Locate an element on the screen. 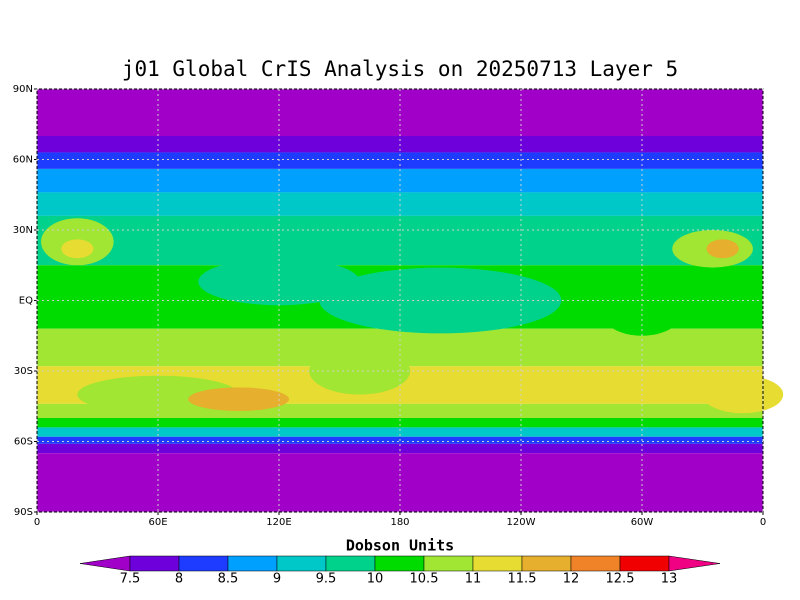 The image size is (800, 600). y-tick-label: EQ is located at coordinates (26, 301).